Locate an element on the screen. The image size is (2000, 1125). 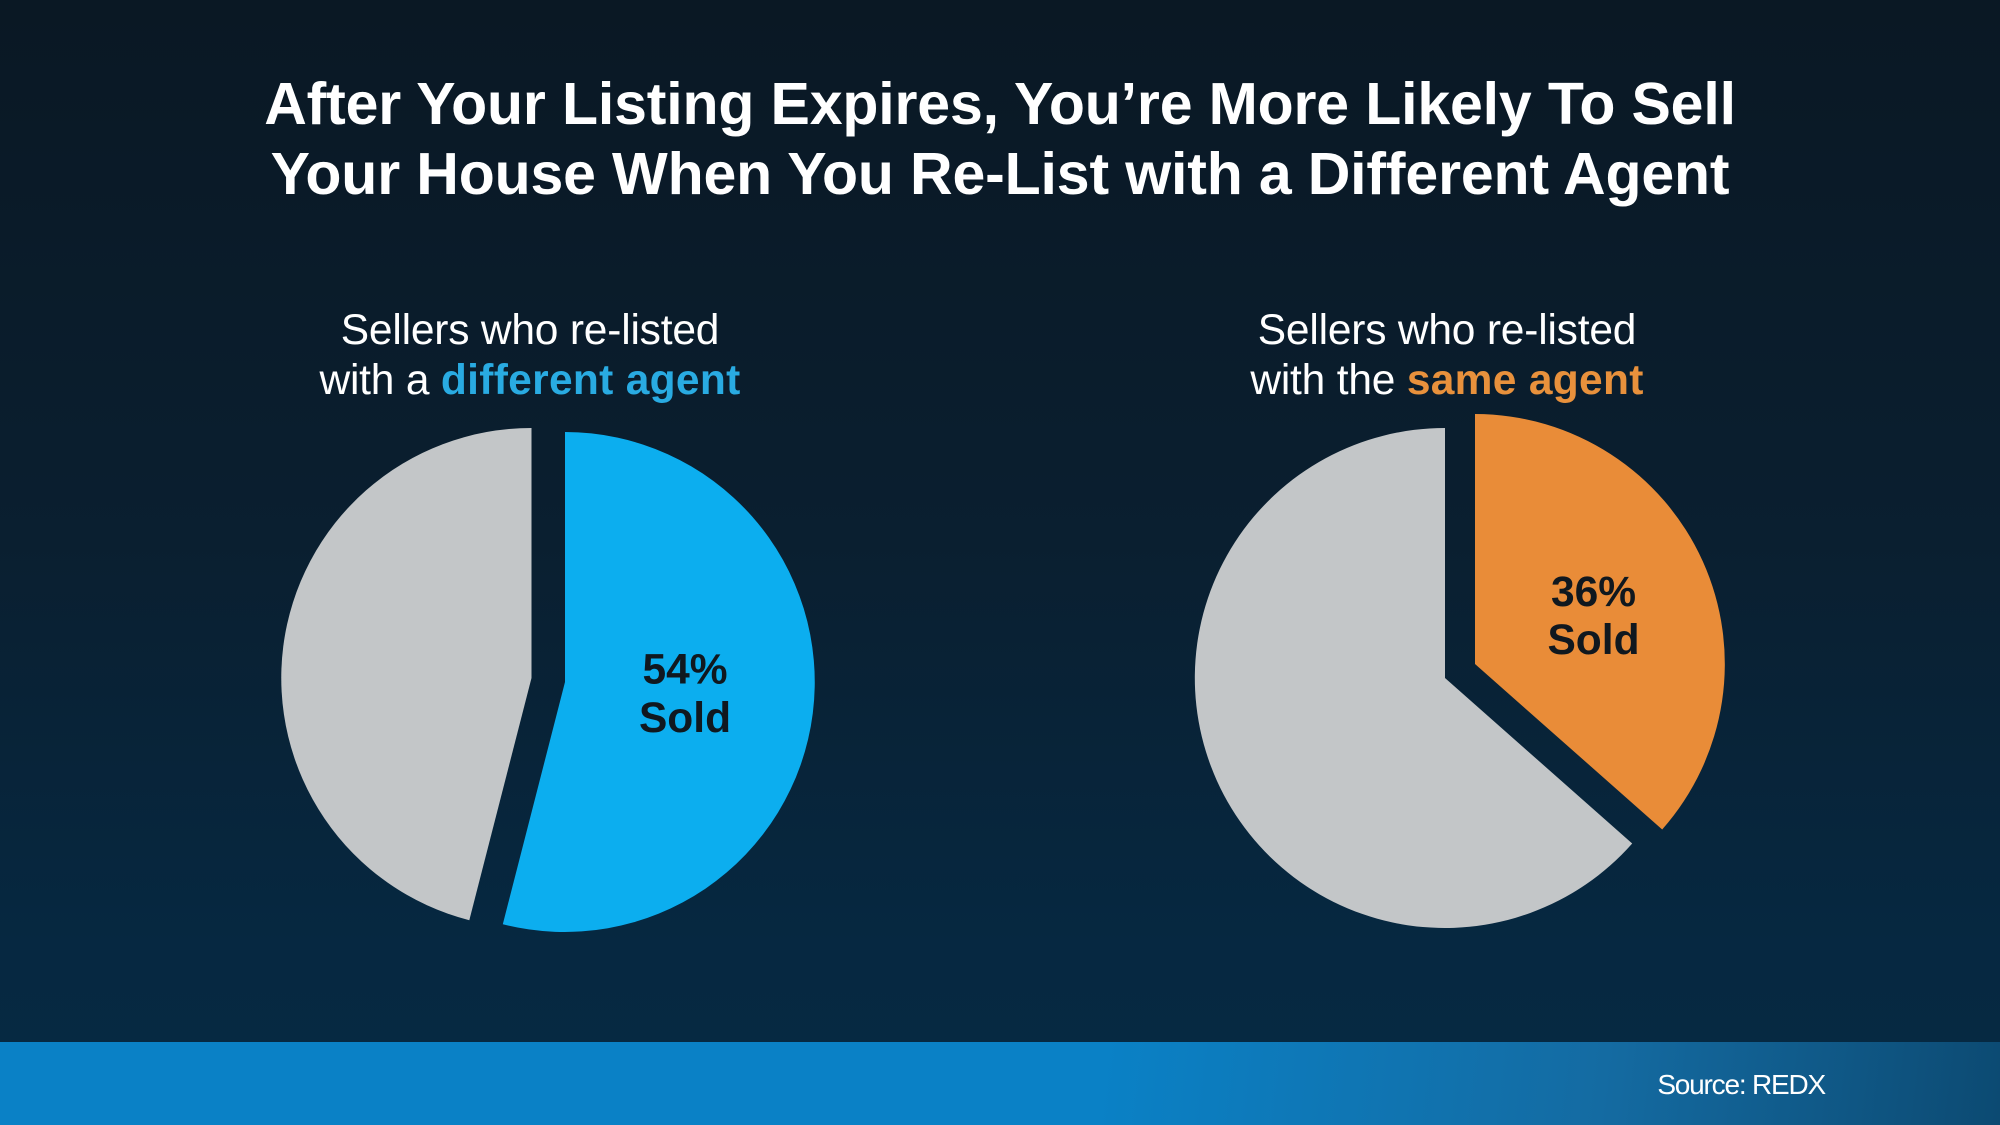
svg-text: 36% is located at coordinates (1593, 592).